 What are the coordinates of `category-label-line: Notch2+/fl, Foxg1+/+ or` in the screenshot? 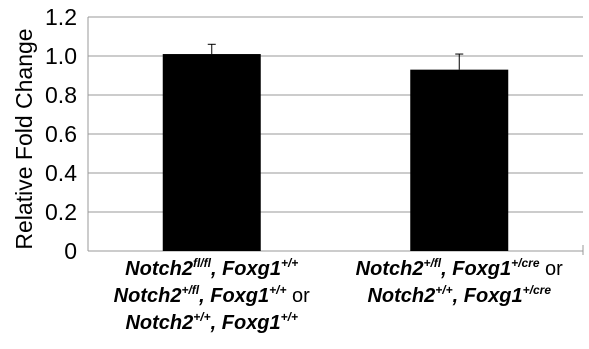 It's located at (212, 296).